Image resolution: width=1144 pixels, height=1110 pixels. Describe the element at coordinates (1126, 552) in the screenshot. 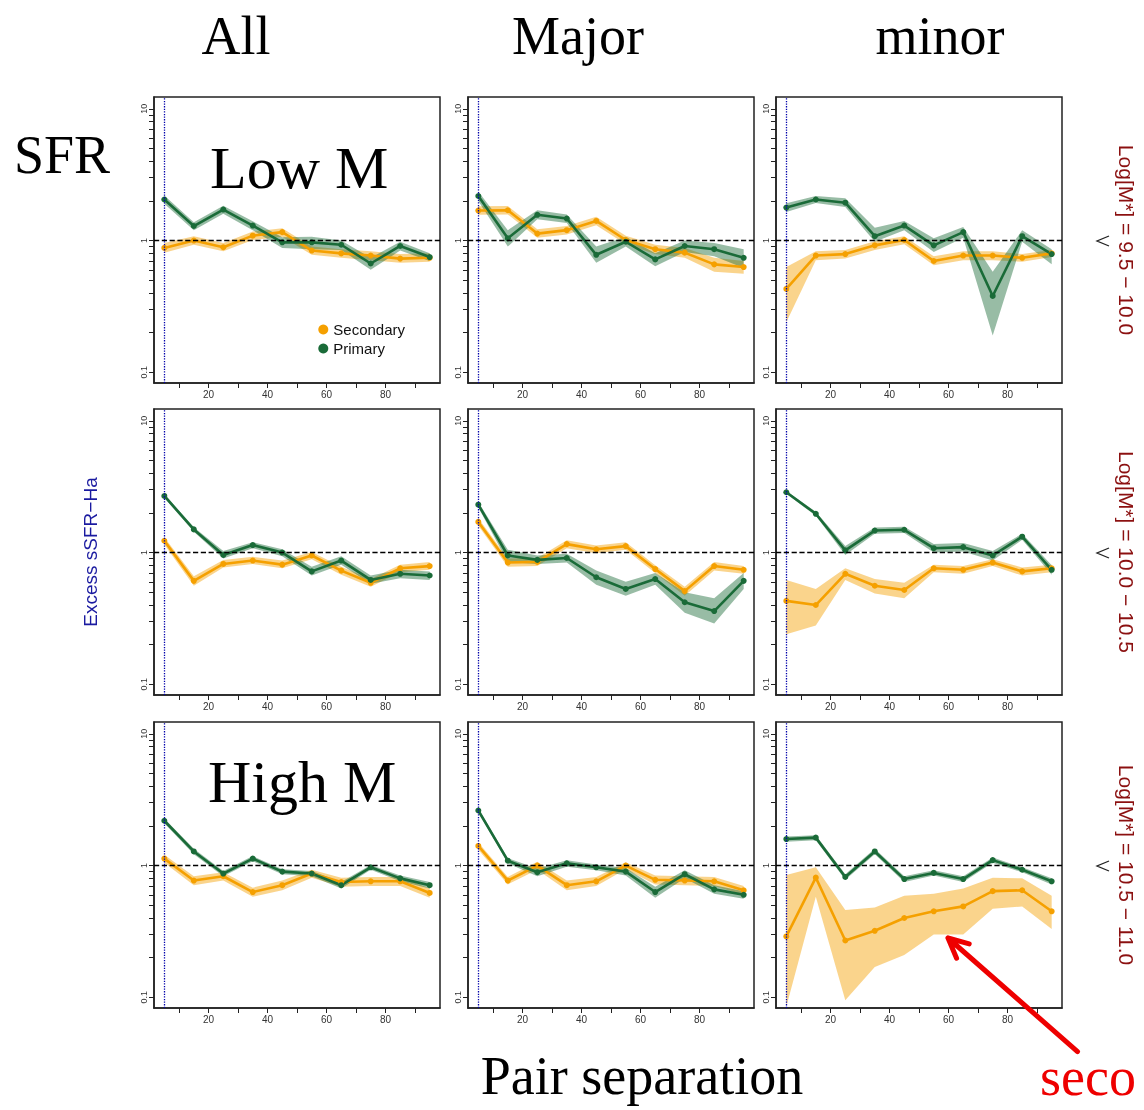

I see `text: Log[M*] = 10.0 − 10.5` at that location.